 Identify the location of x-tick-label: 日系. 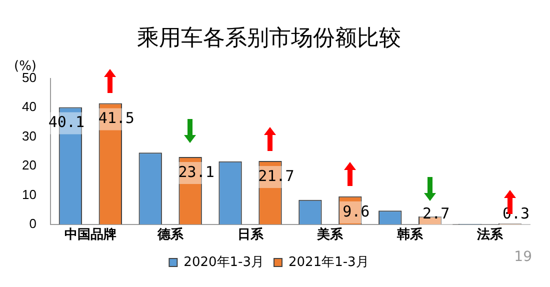
(250, 234).